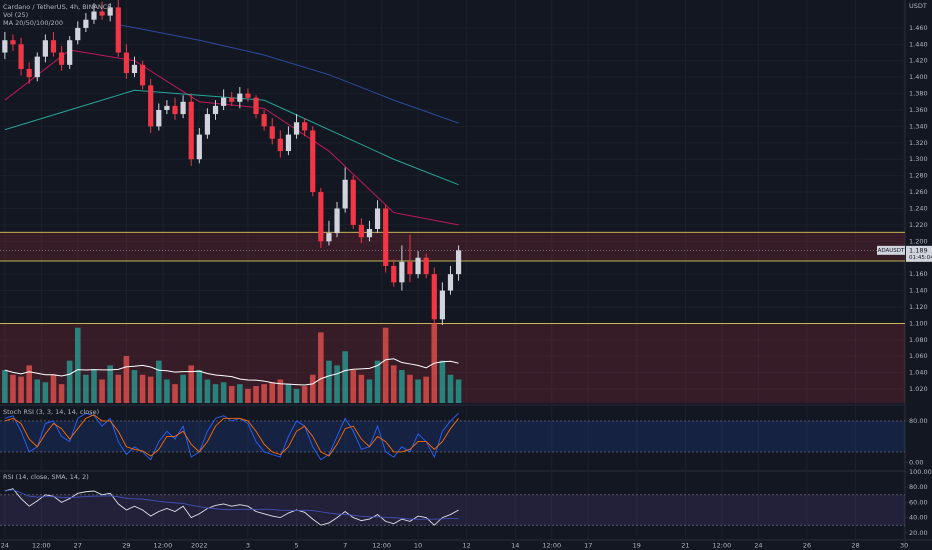 The image size is (932, 550). Describe the element at coordinates (515, 546) in the screenshot. I see `x-tick-label: 14` at that location.